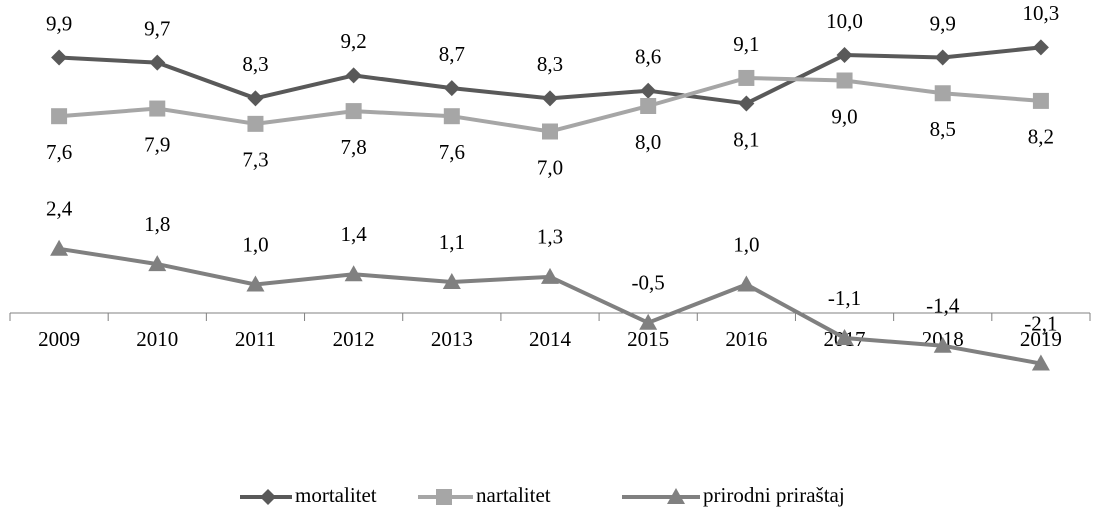  What do you see at coordinates (354, 41) in the screenshot?
I see `data-label: 9,2` at bounding box center [354, 41].